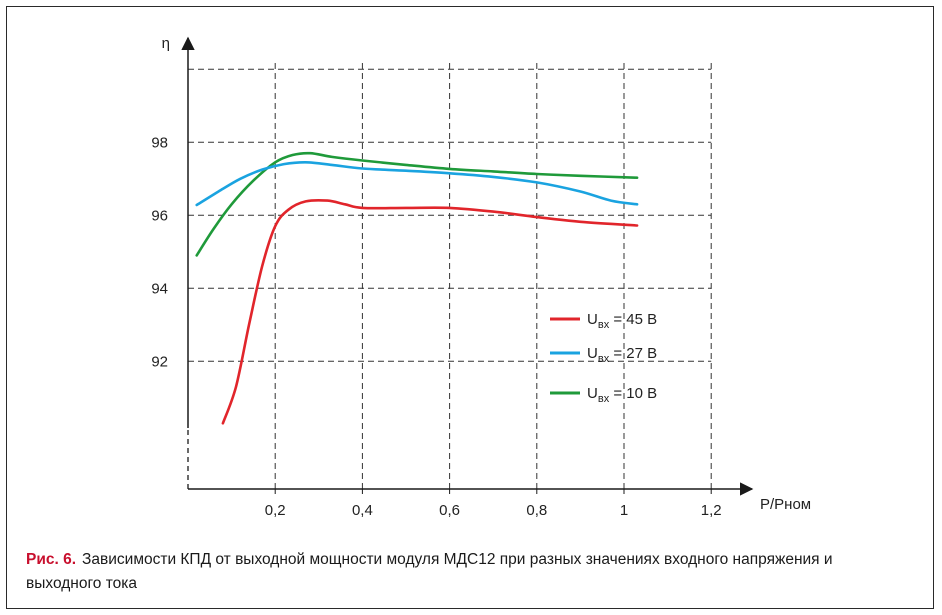 This screenshot has height=615, width=942. What do you see at coordinates (51, 559) in the screenshot?
I see `caption-lead: Рис. 6.` at bounding box center [51, 559].